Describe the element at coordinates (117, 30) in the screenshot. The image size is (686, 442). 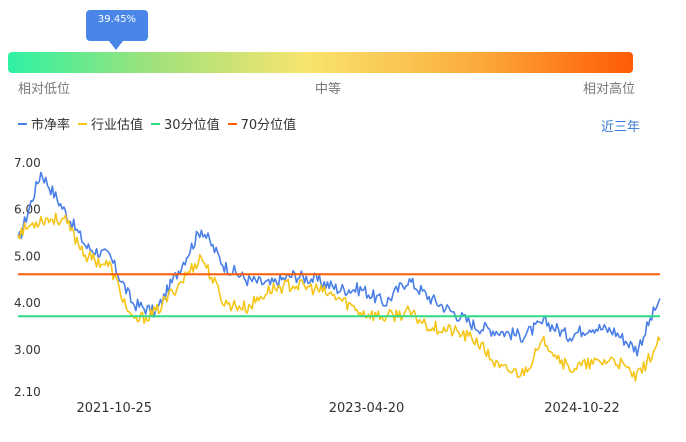
I see `percentile-bubble: 39.45%` at that location.